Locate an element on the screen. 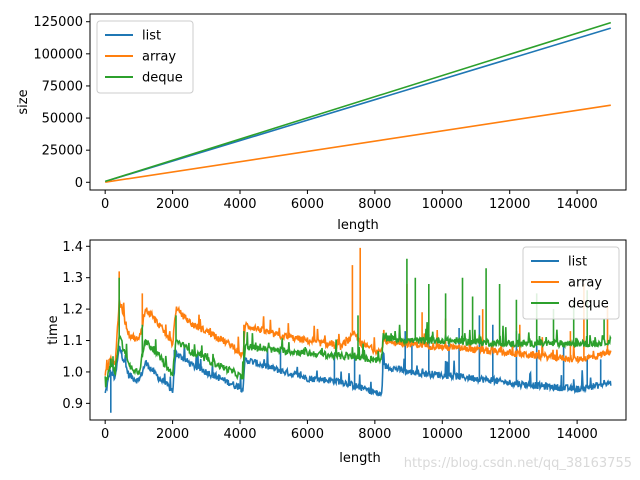 The image size is (640, 480). y-tick-label: 100000 is located at coordinates (58, 54).